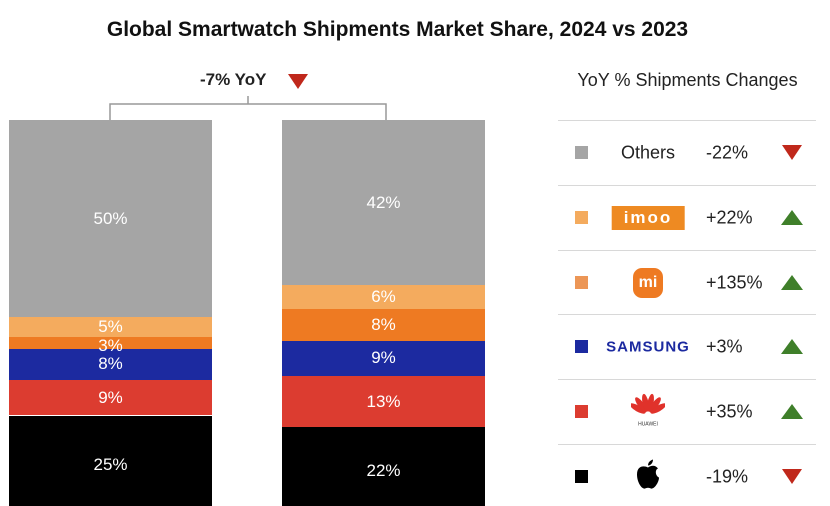  Describe the element at coordinates (734, 282) in the screenshot. I see `legend-change-value: +135%` at that location.